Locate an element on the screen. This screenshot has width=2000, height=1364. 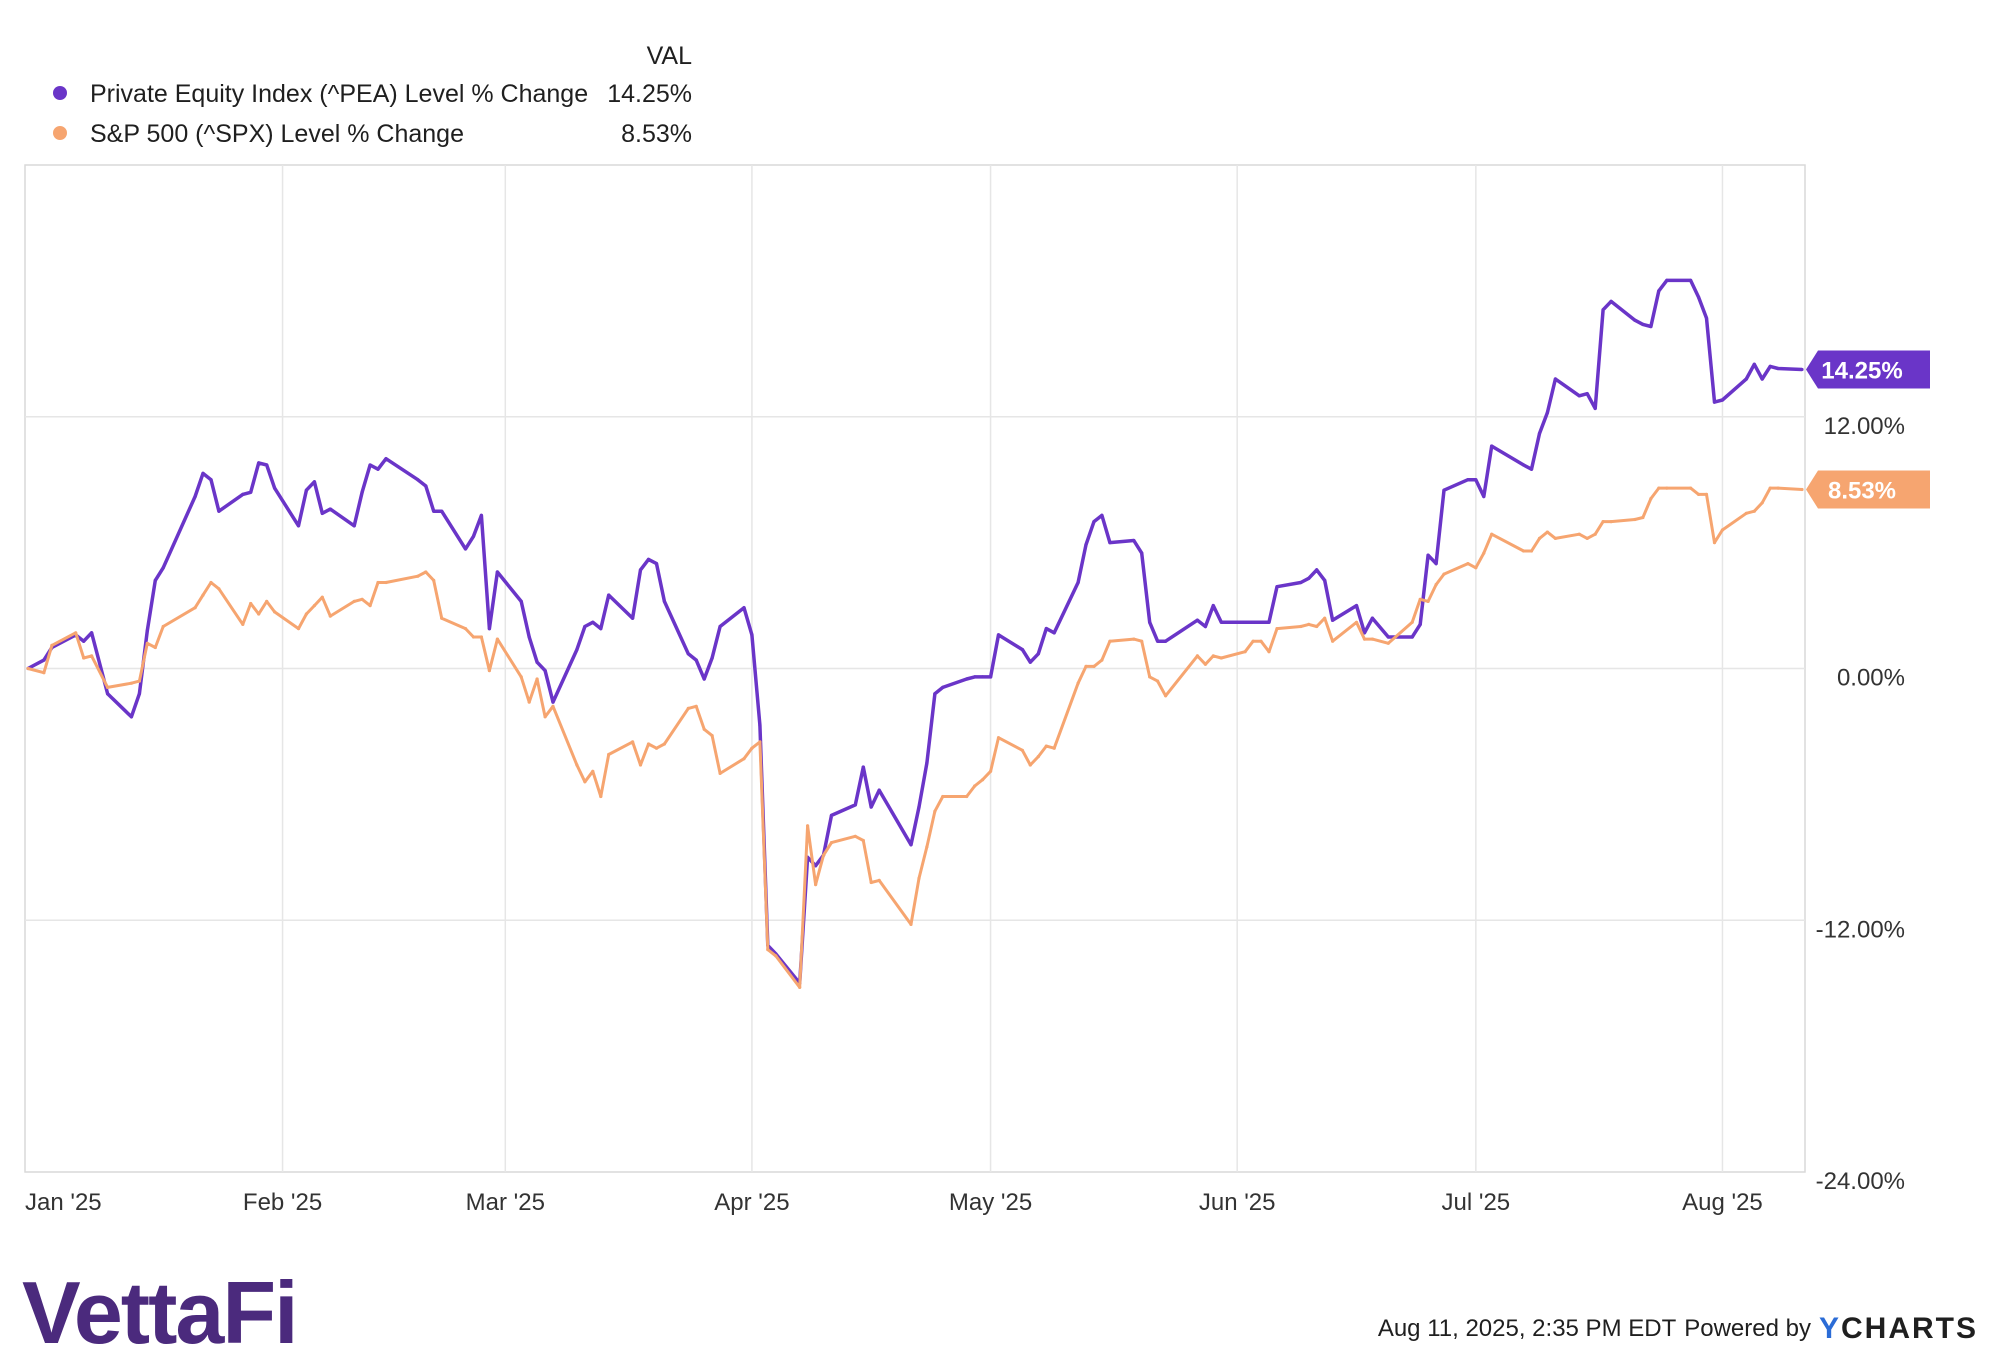
y-tick-label: -12.00% is located at coordinates (1860, 929).